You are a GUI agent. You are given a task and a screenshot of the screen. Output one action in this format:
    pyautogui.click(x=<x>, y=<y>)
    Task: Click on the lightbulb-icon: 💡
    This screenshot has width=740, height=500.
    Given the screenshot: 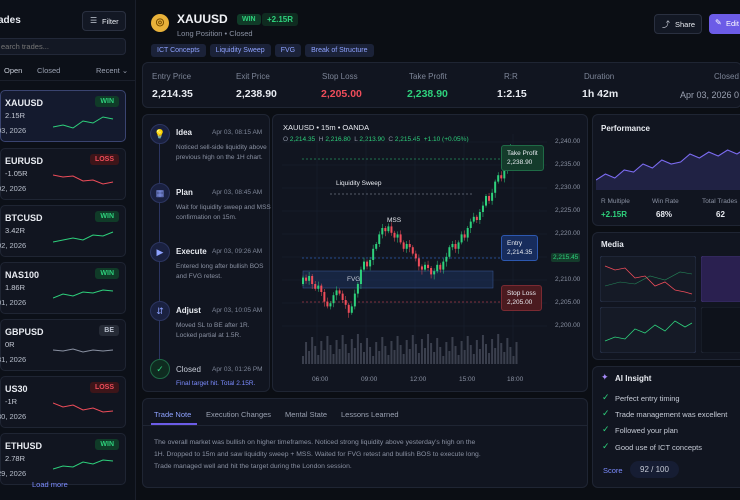 What is the action you would take?
    pyautogui.click(x=160, y=134)
    